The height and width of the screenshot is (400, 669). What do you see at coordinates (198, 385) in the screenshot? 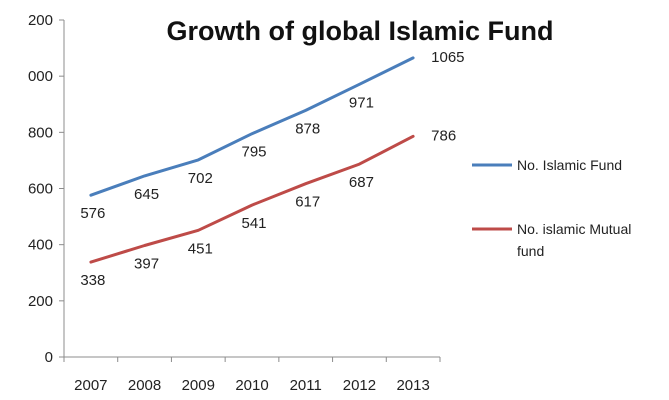
I see `x-tick-label: 2009` at bounding box center [198, 385].